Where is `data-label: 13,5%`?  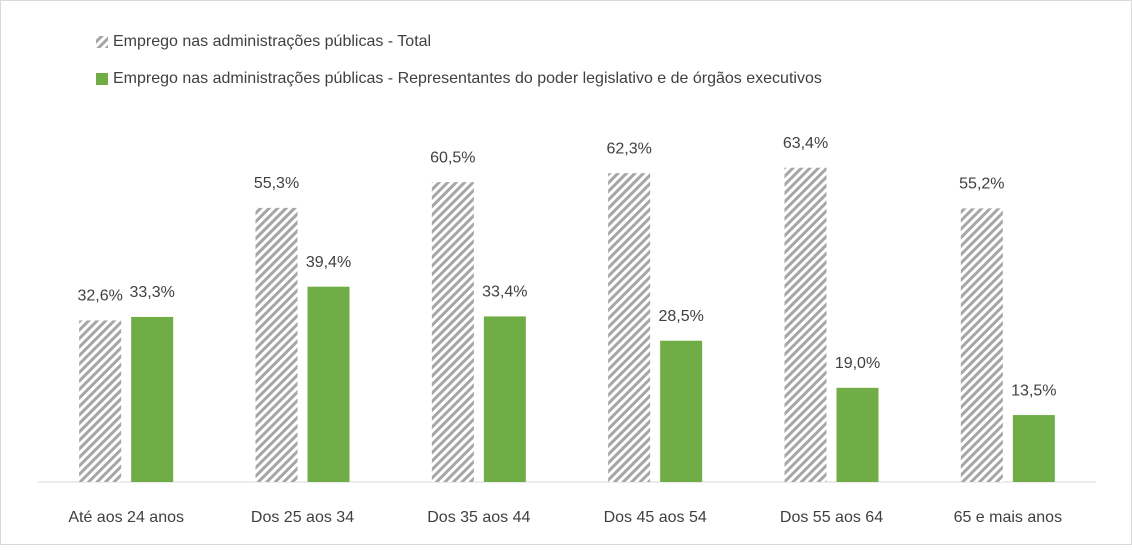 data-label: 13,5% is located at coordinates (1033, 390).